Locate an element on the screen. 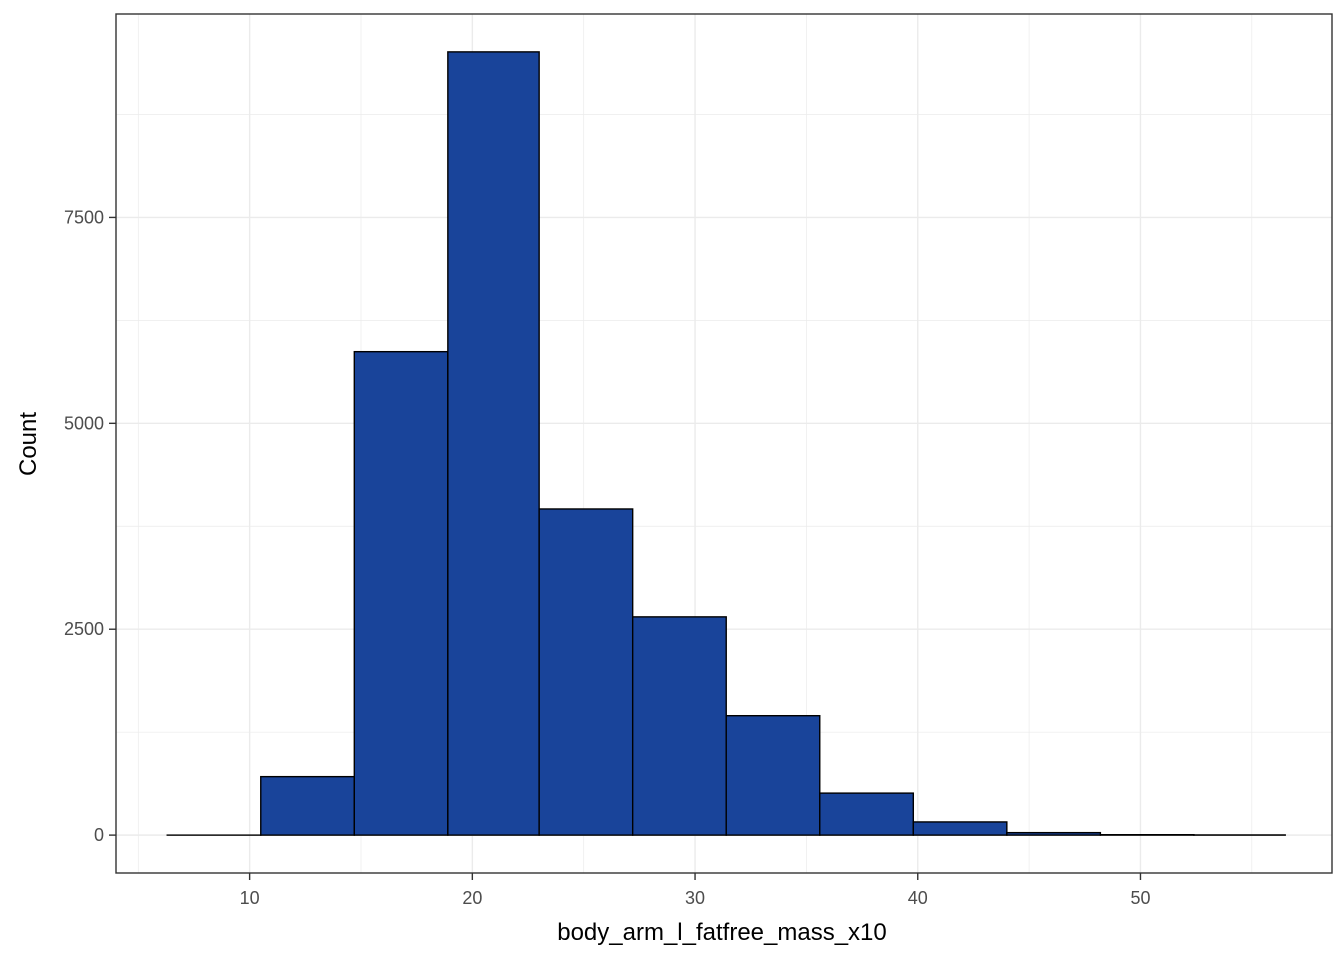 The image size is (1344, 960). y-tick-label: 2500 is located at coordinates (84, 629).